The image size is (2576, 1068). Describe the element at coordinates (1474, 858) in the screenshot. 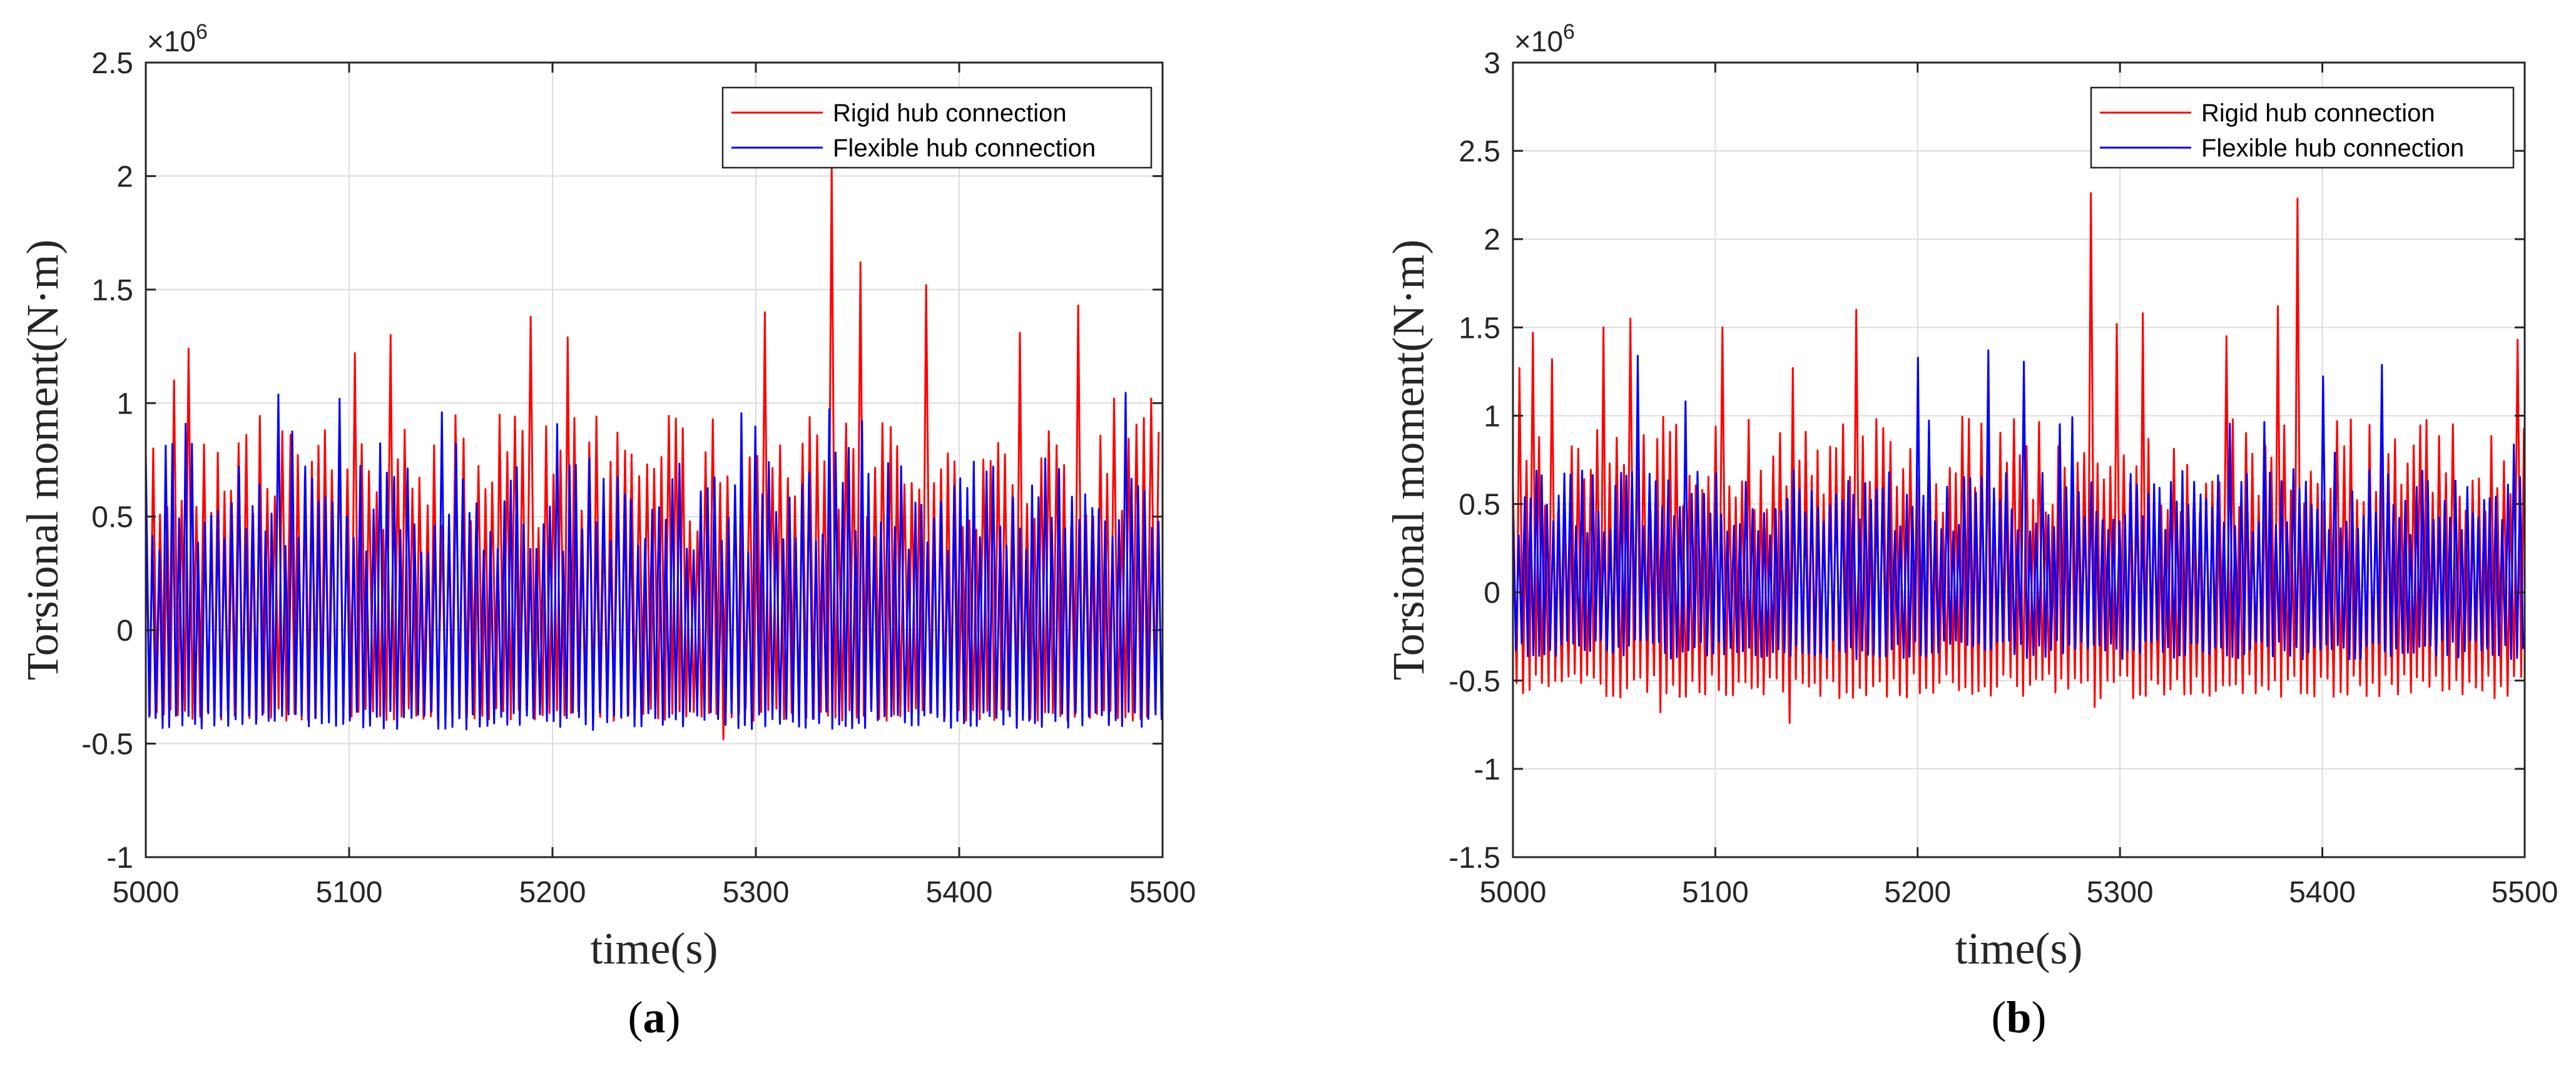

I see `y-tick-label: -1.5` at that location.